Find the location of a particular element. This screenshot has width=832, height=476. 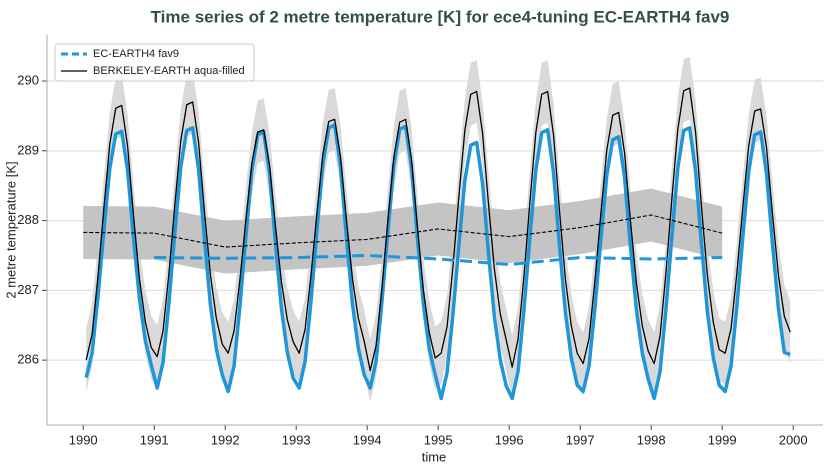

legend-label: EC-EARTH4 fav9 is located at coordinates (136, 54).